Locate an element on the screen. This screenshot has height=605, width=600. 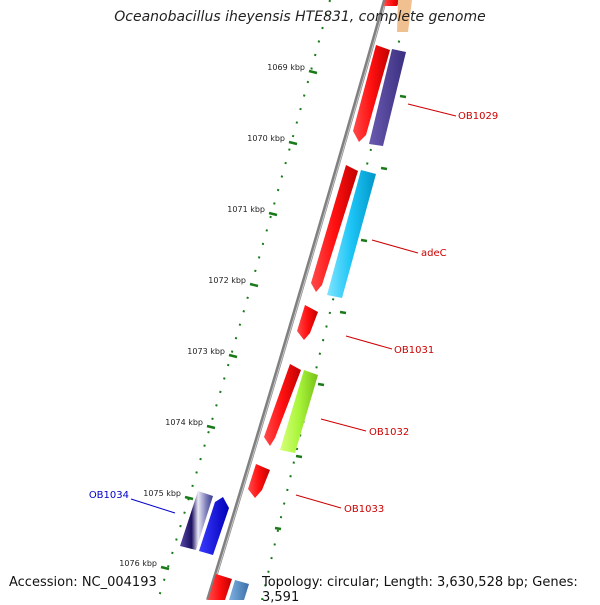
kbp-tick-label: 1075 kbp is located at coordinates (162, 493).